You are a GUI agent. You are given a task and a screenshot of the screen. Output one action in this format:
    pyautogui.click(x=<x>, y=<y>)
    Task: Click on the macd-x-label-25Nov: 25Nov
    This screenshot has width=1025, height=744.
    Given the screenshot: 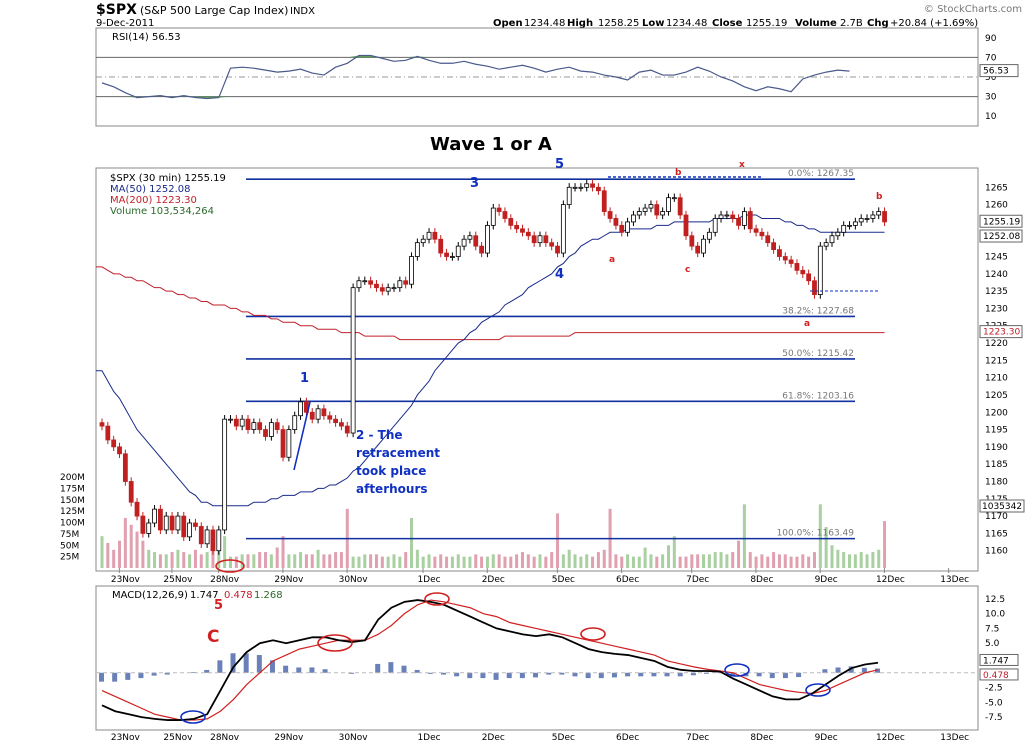 What is the action you would take?
    pyautogui.click(x=178, y=738)
    